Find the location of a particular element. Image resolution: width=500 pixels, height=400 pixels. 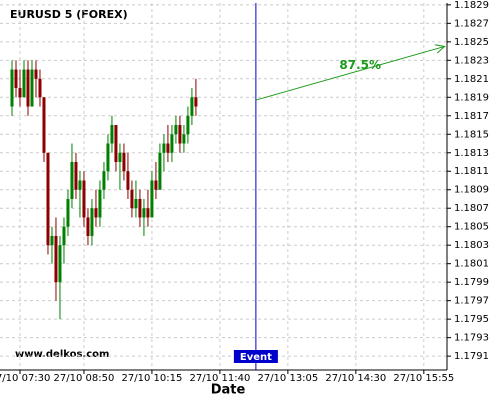

y-tick-label: 1.1811 is located at coordinates (471, 171).